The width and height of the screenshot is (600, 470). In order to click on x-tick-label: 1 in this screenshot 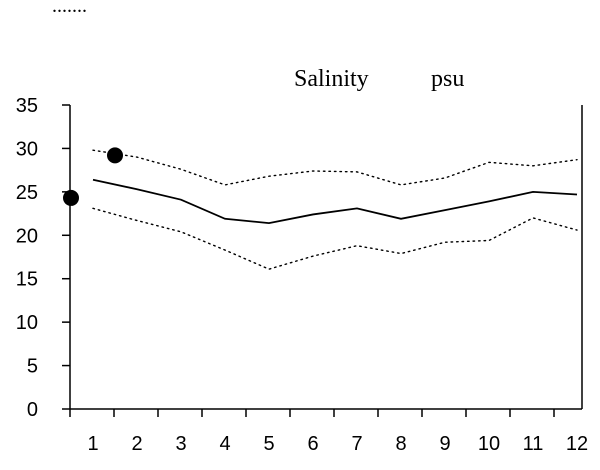, I will do `click(92, 444)`.